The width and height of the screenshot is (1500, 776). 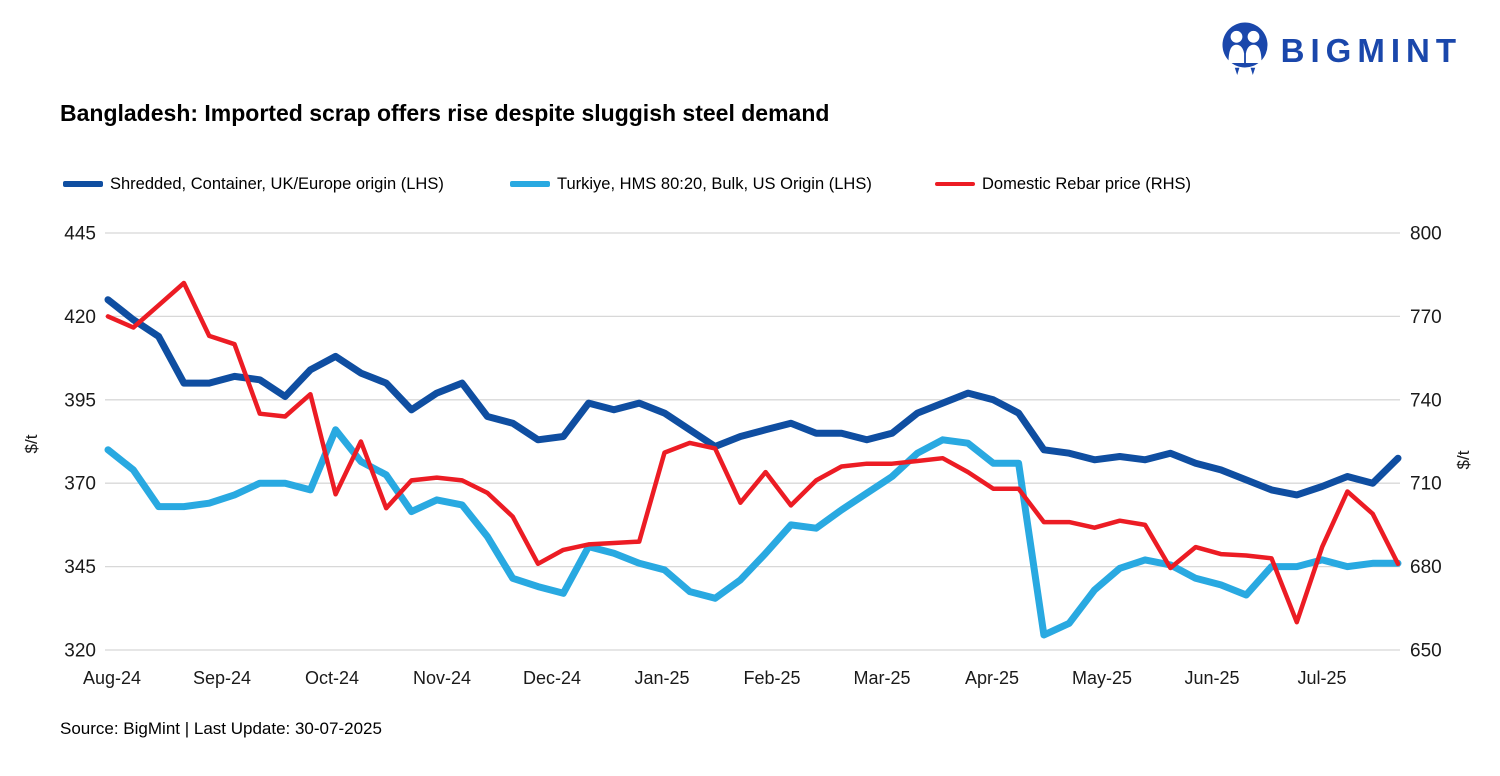 I want to click on right-axis-unit-label: $/t, so click(x=1463, y=460).